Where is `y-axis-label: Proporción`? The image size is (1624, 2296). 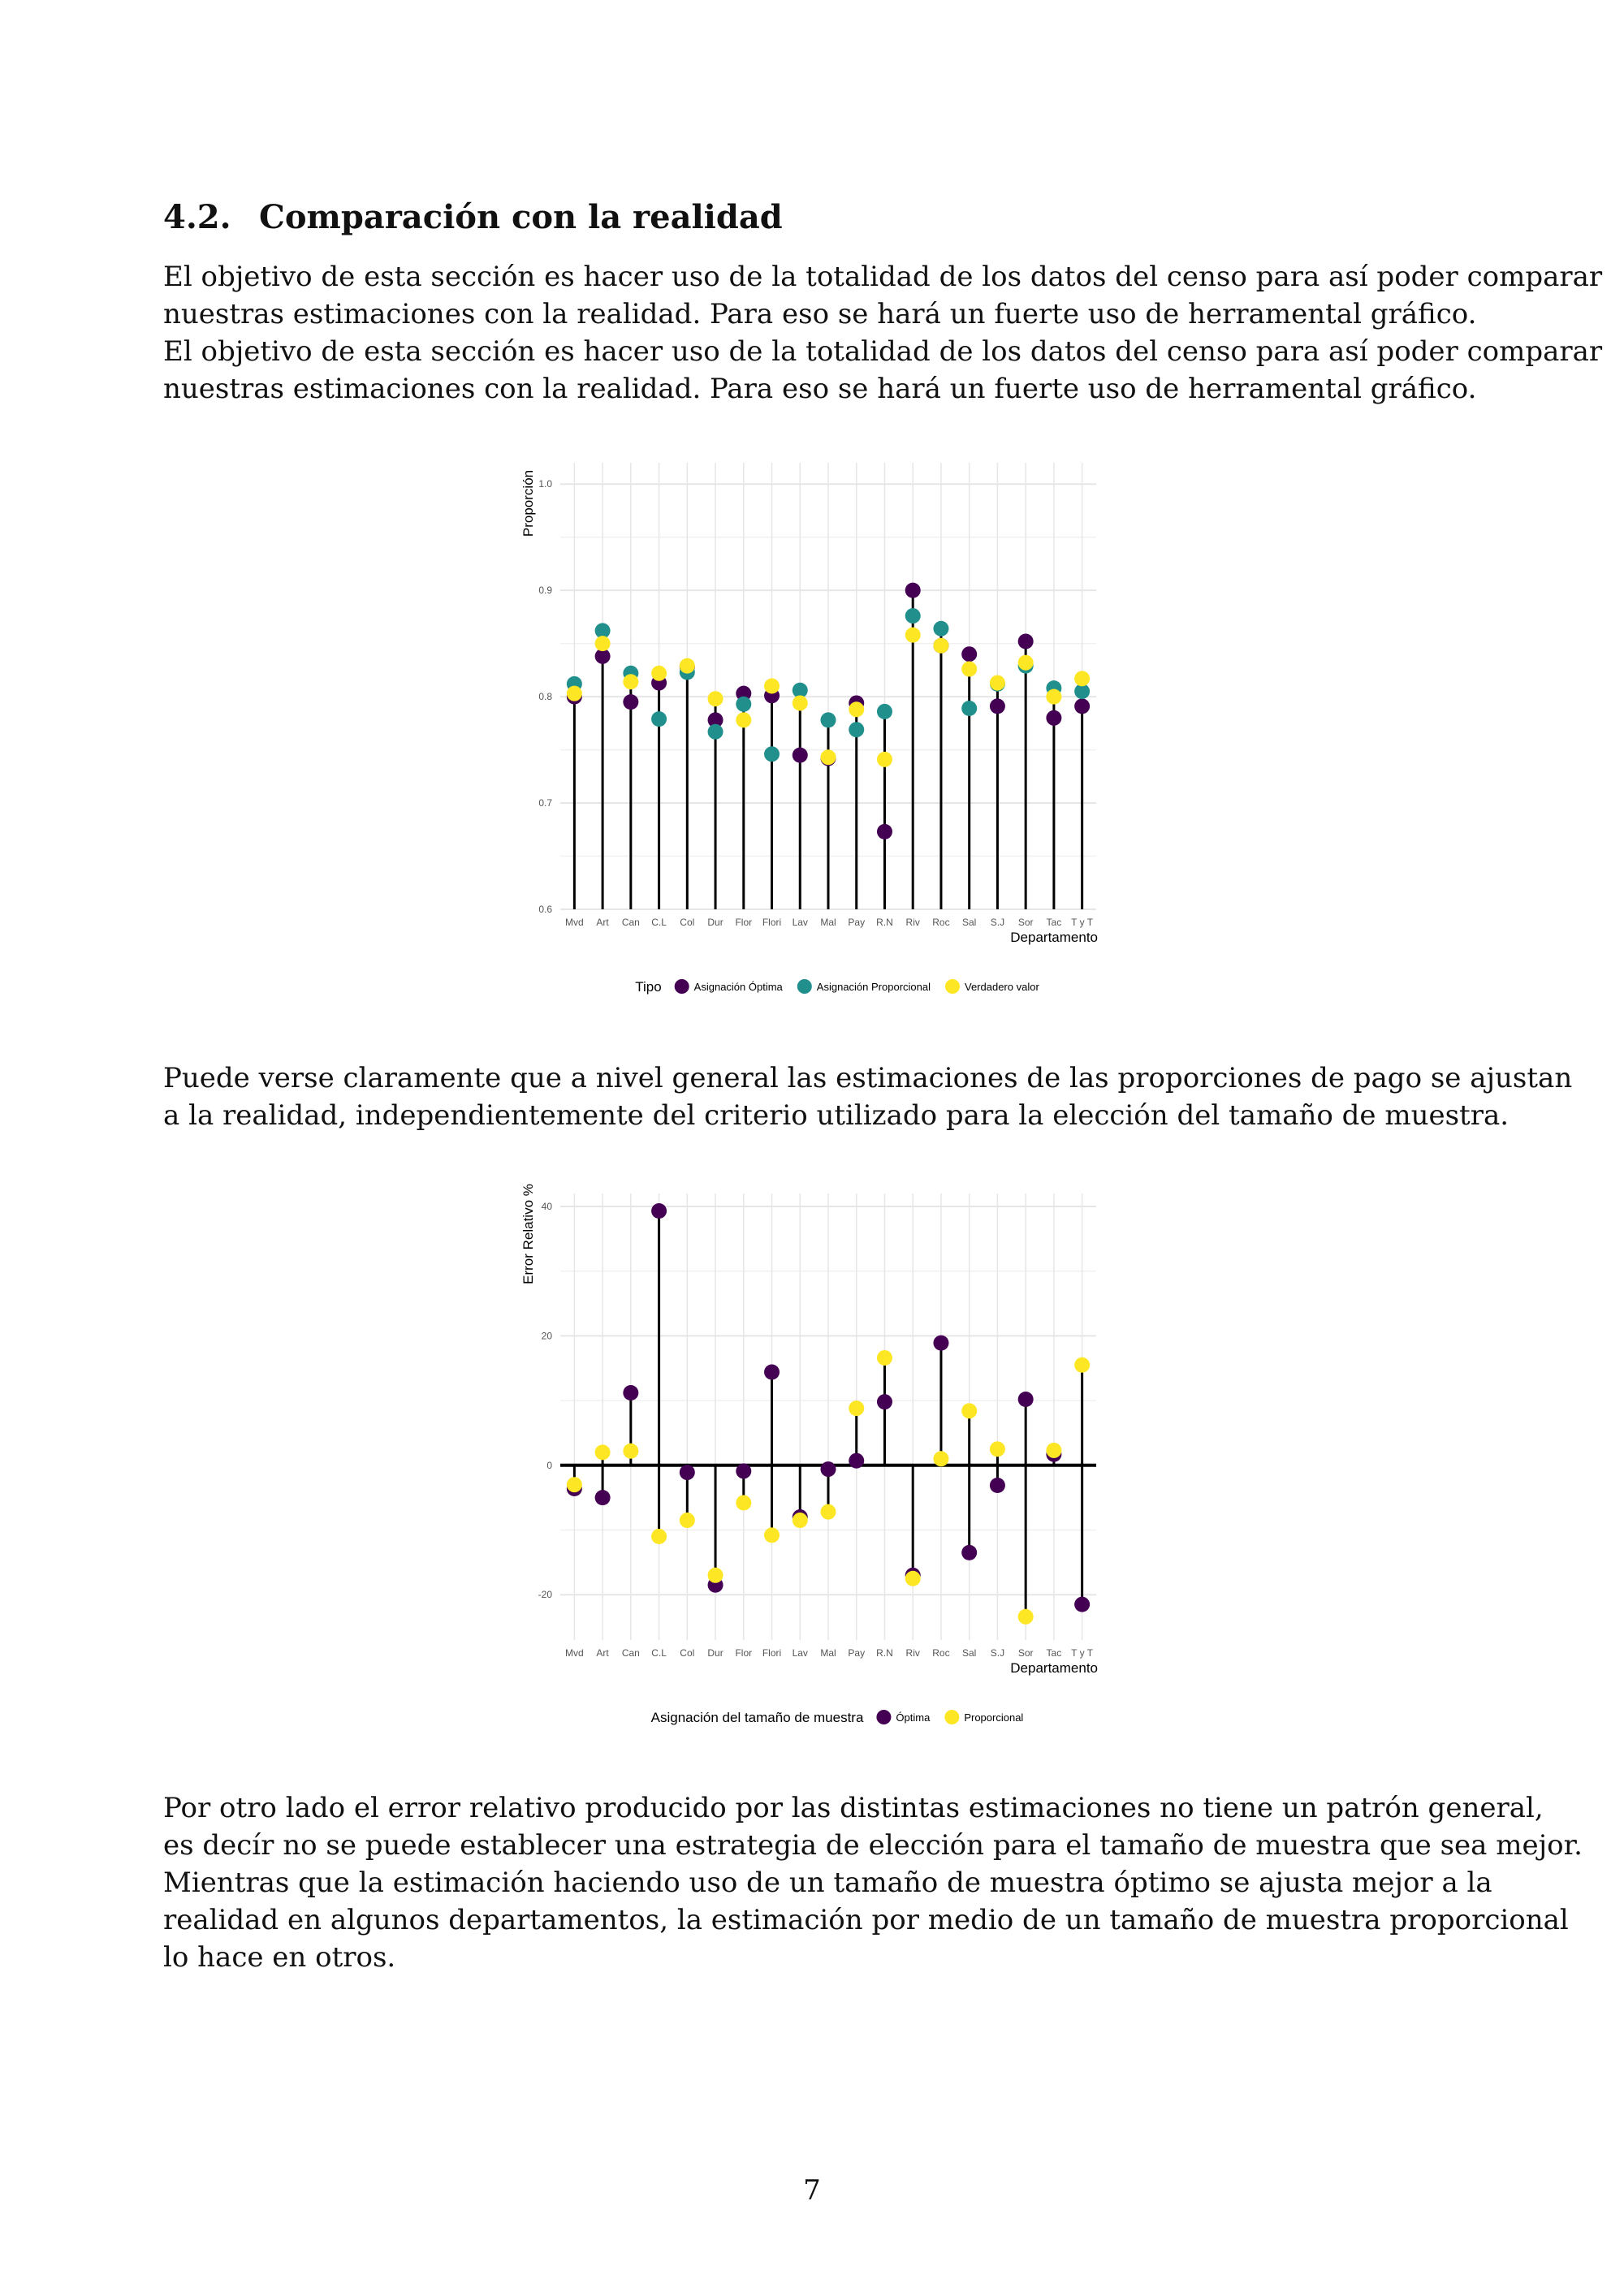
y-axis-label: Proporción is located at coordinates (528, 503).